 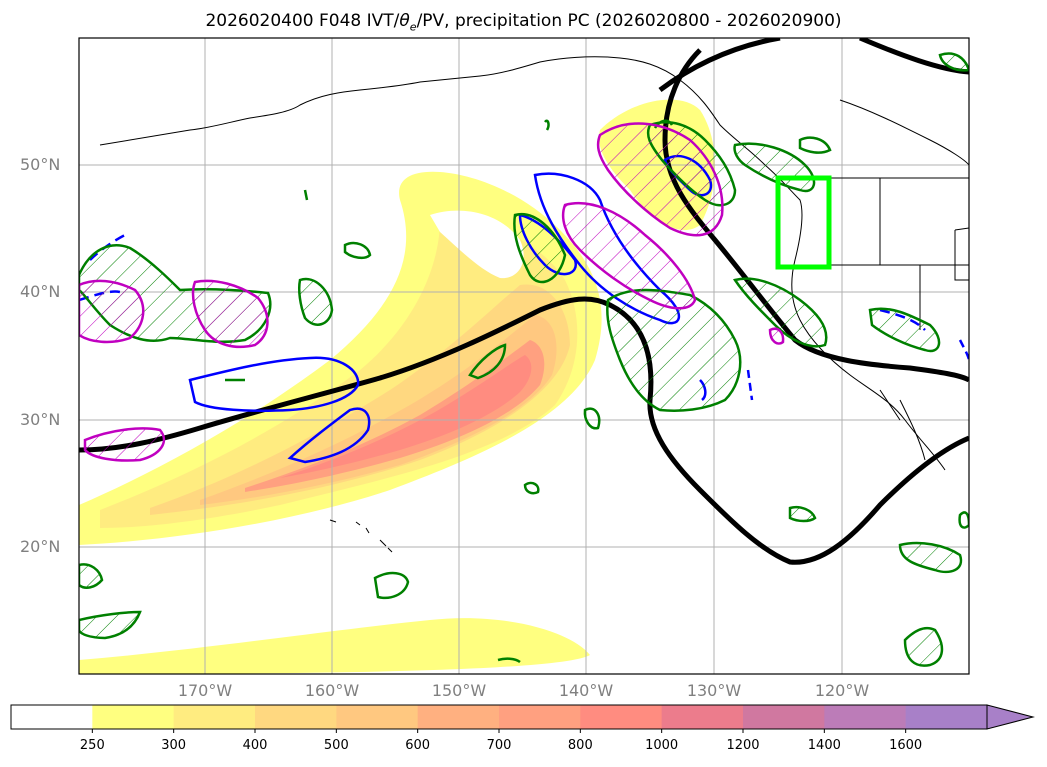 I want to click on colorbar-tick-label: 1000, so click(x=662, y=745).